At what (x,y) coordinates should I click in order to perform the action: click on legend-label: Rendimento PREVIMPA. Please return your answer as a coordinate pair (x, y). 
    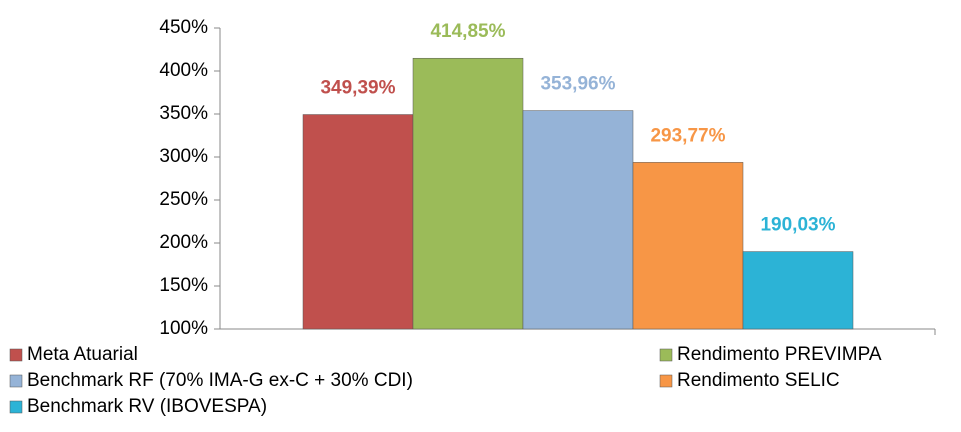
    Looking at the image, I should click on (779, 354).